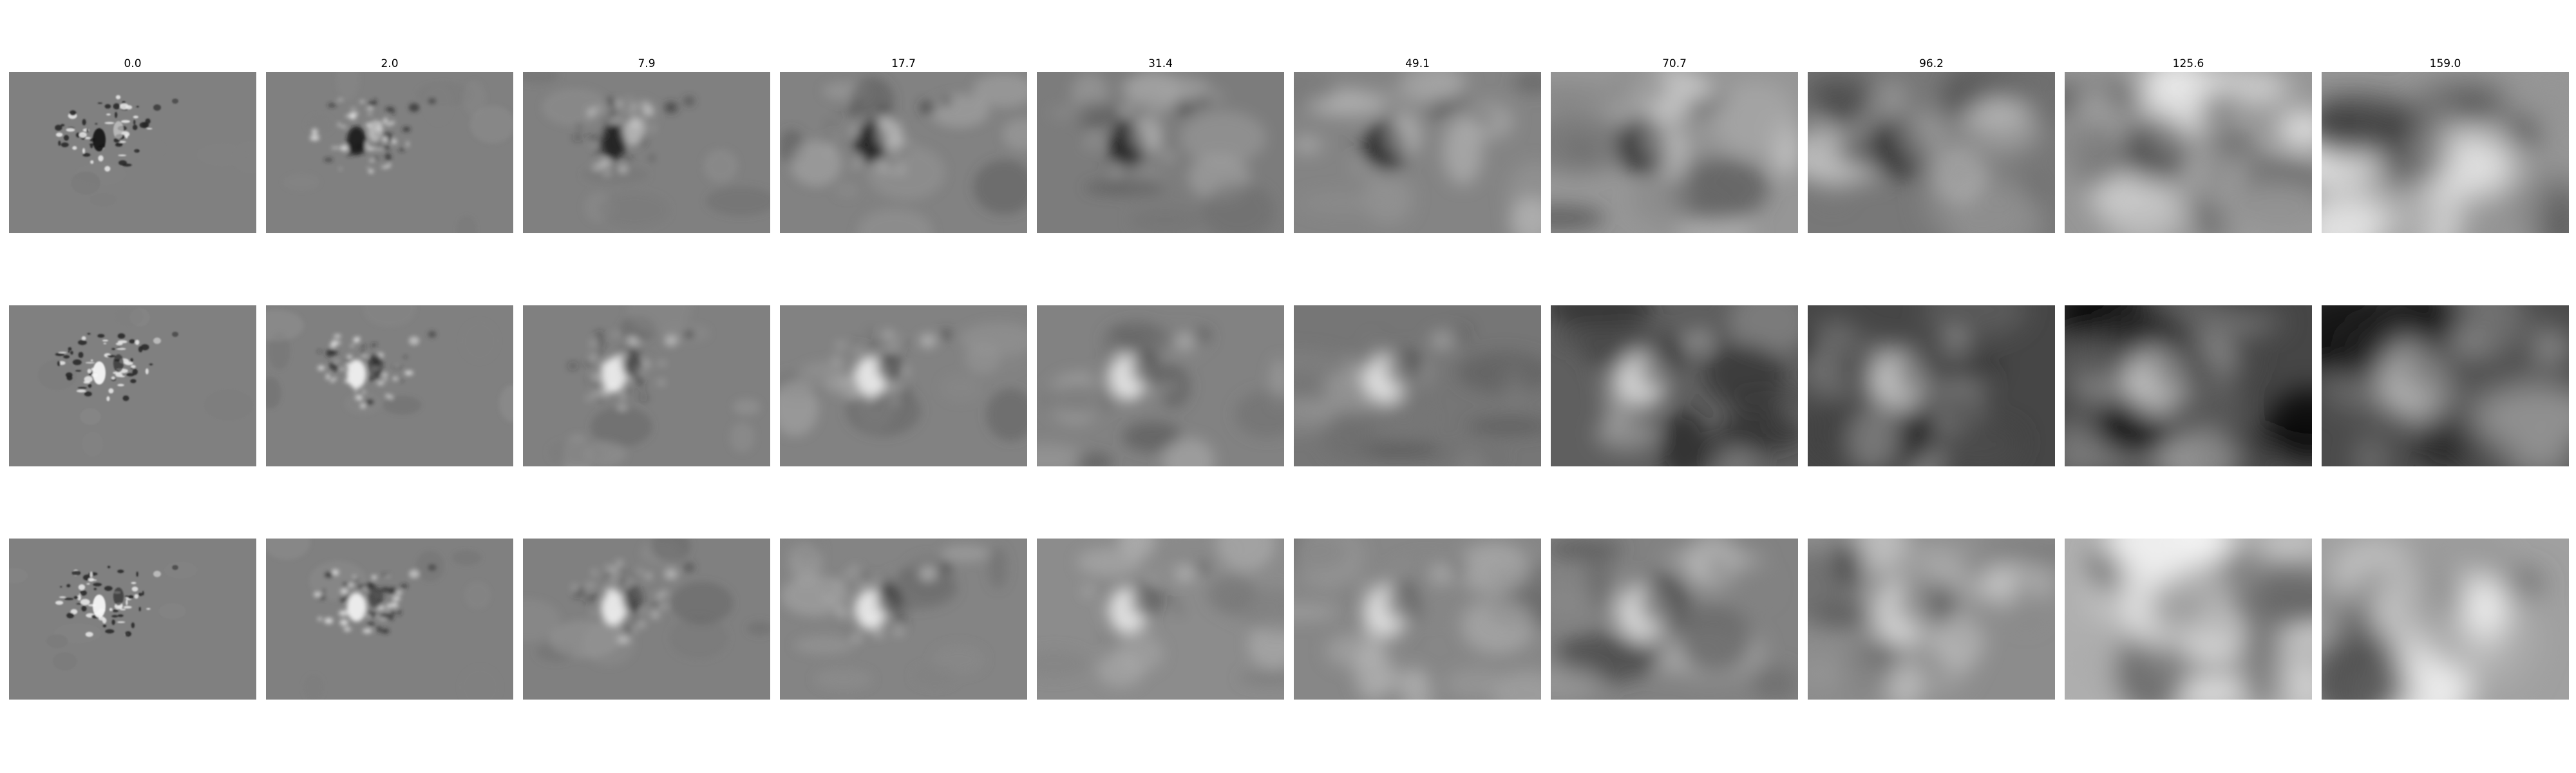  Describe the element at coordinates (1160, 63) in the screenshot. I see `column-title: 31.4` at that location.